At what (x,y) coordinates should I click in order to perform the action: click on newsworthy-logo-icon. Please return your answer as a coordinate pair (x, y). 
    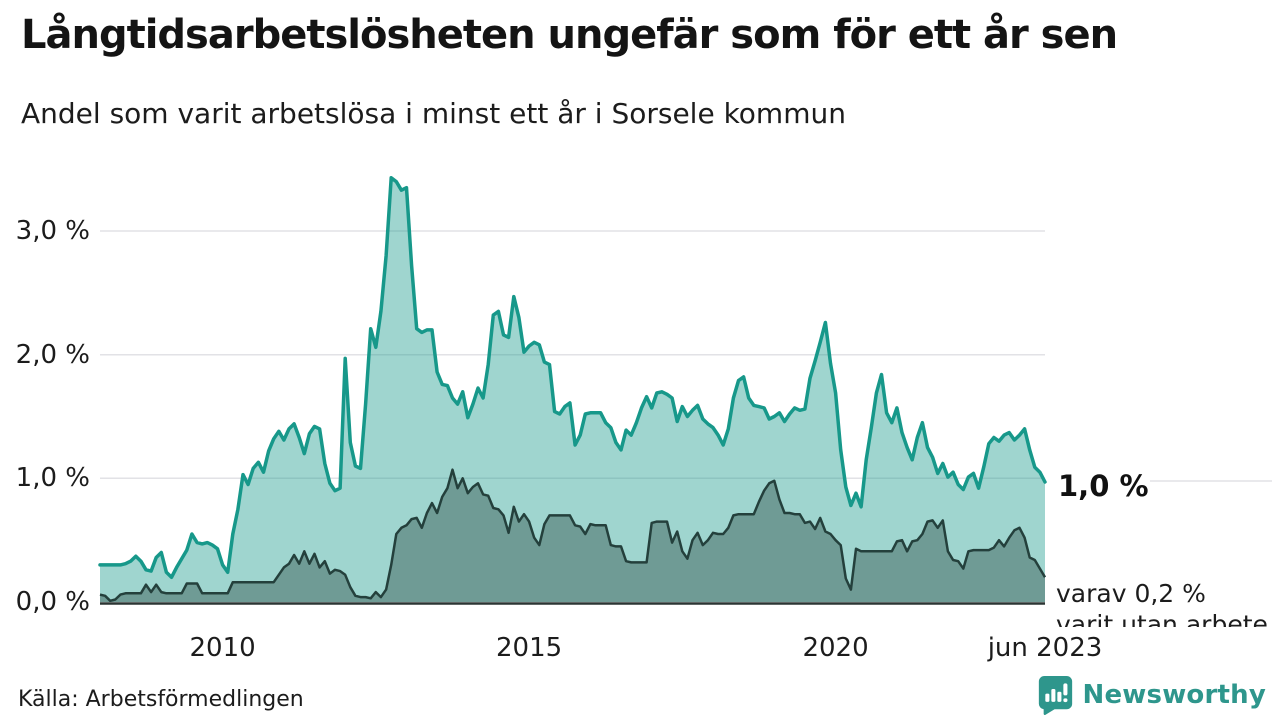
    Looking at the image, I should click on (1055, 695).